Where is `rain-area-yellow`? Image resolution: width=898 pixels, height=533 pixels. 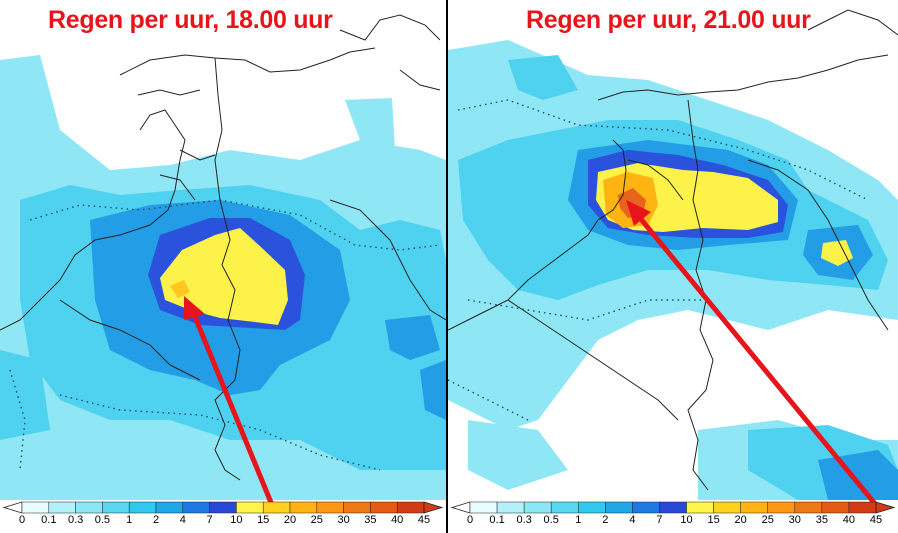
rain-area-yellow is located at coordinates (224, 276).